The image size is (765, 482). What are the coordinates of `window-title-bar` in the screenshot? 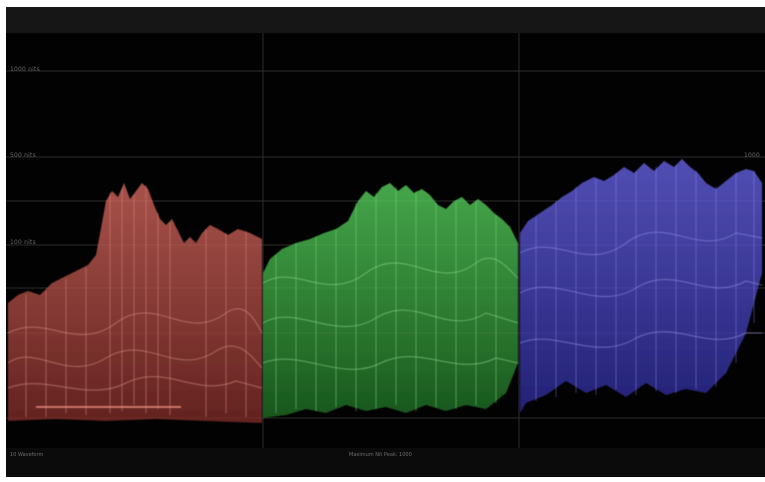 It's located at (385, 20).